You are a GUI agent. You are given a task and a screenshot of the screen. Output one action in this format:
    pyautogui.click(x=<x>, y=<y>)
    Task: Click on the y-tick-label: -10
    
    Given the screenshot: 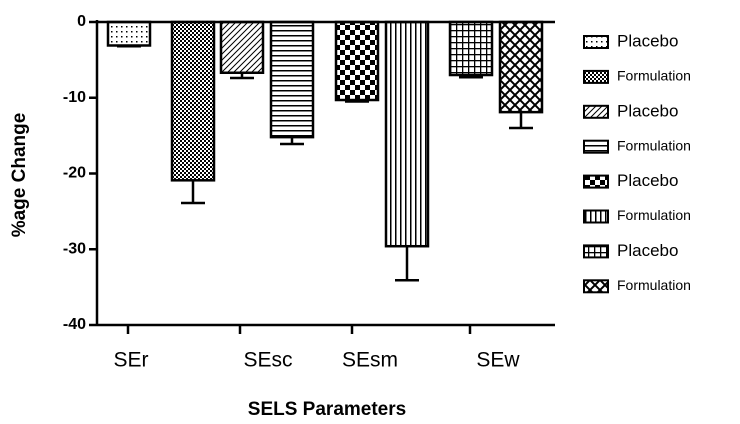 What is the action you would take?
    pyautogui.click(x=74, y=97)
    